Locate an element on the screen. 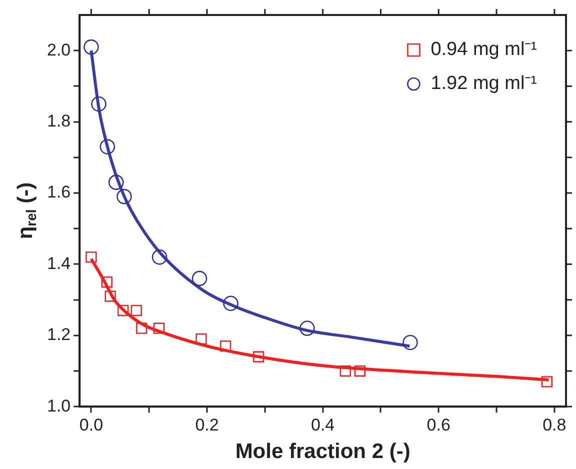 The image size is (576, 469). y-axis-title: ηrel (-) is located at coordinates (26, 211).